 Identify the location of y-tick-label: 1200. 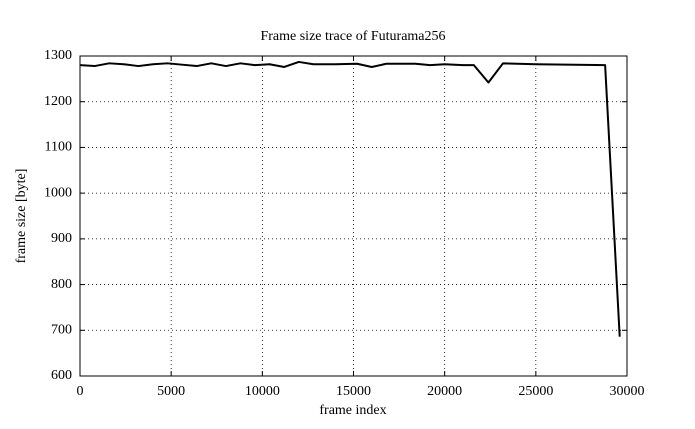
(58, 101).